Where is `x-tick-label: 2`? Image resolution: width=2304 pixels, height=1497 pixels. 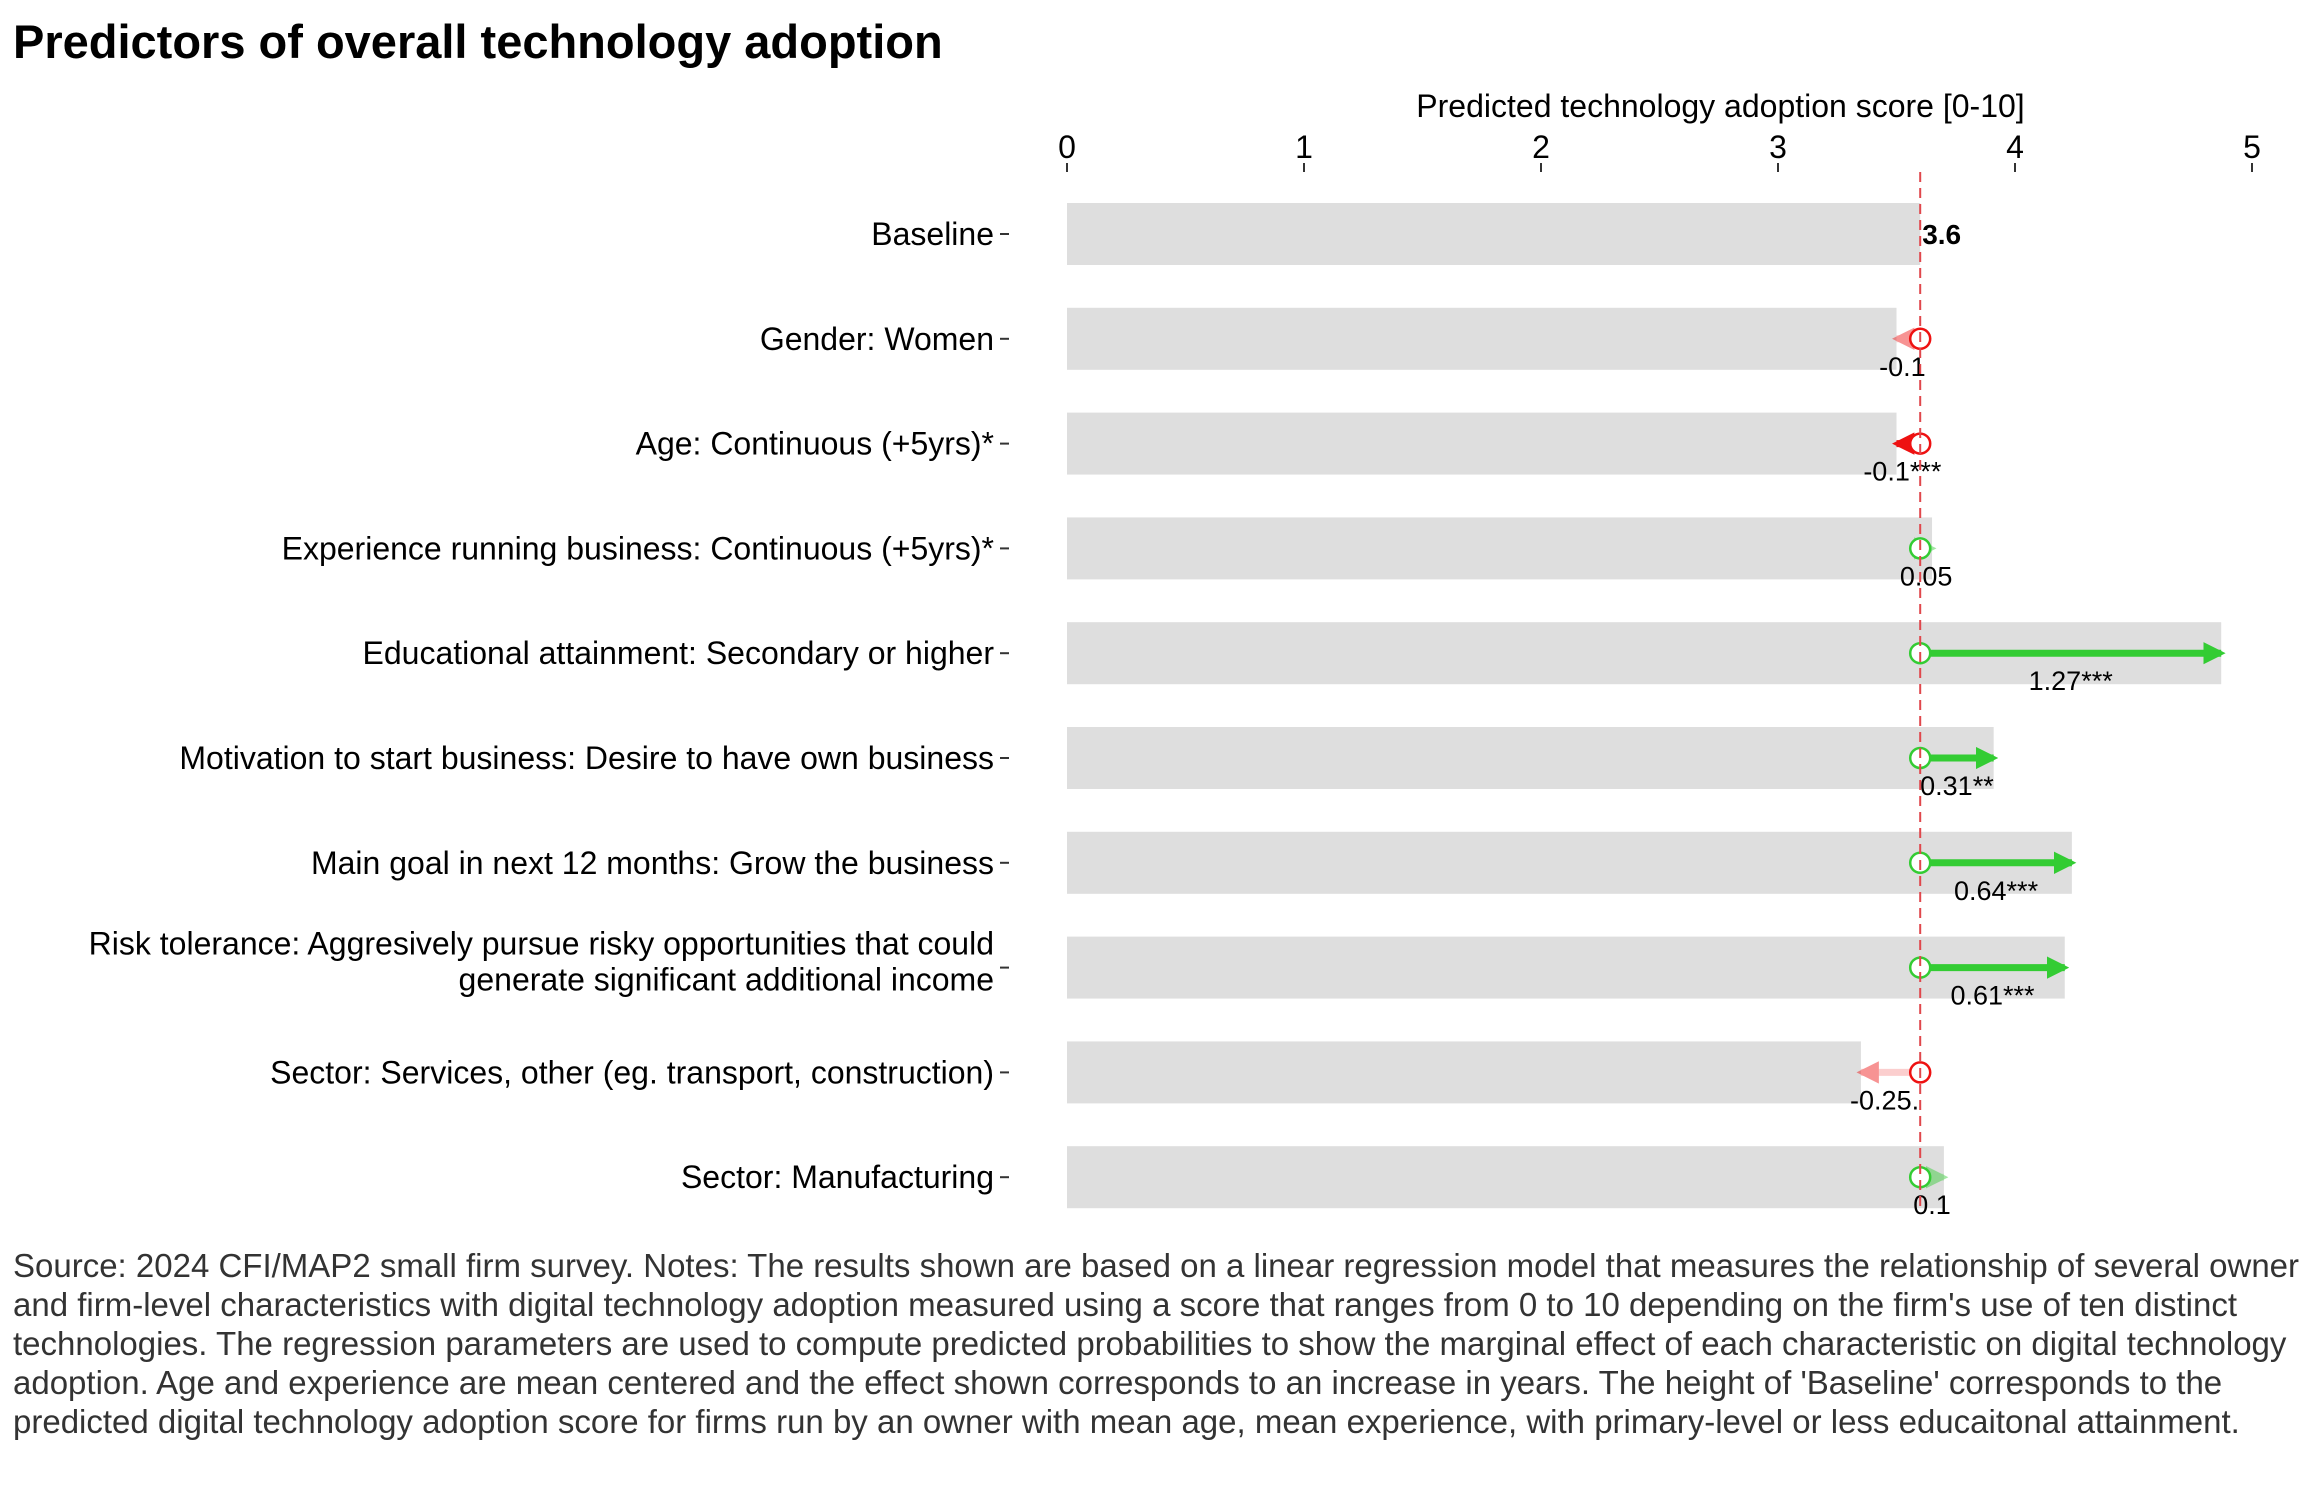
x-tick-label: 2 is located at coordinates (1541, 147).